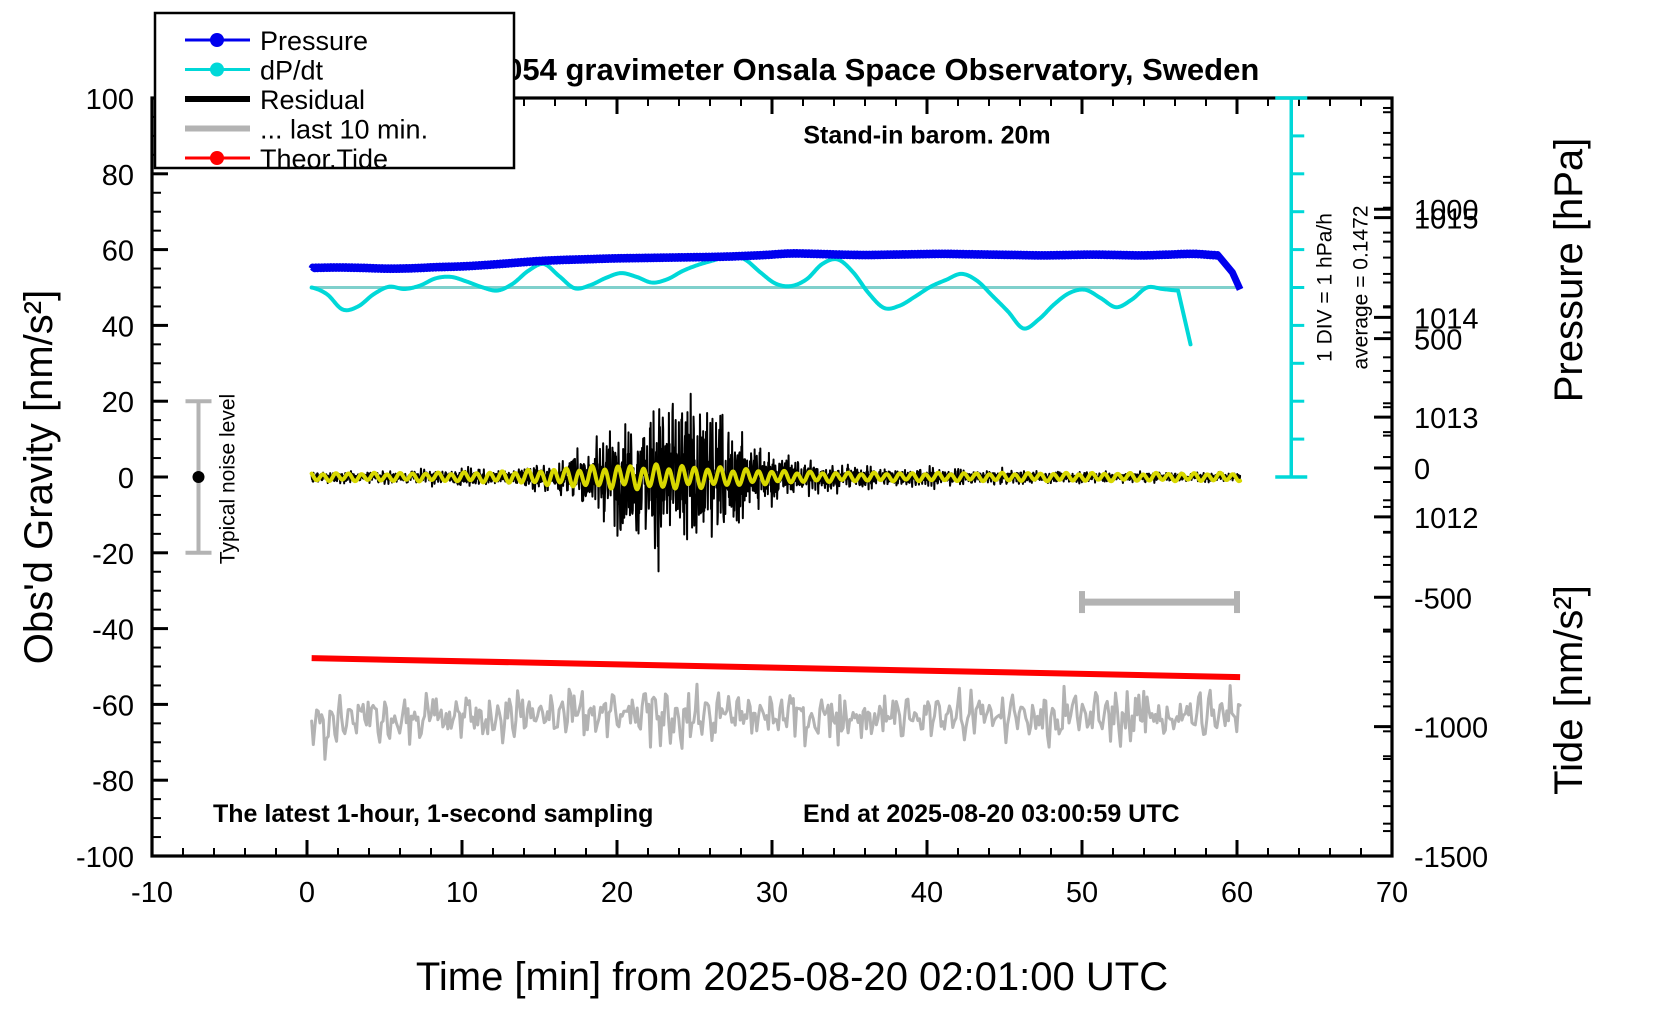 This screenshot has height=1020, width=1660. I want to click on y-axis-title: Obs'd Gravity [nm/s²], so click(39, 477).